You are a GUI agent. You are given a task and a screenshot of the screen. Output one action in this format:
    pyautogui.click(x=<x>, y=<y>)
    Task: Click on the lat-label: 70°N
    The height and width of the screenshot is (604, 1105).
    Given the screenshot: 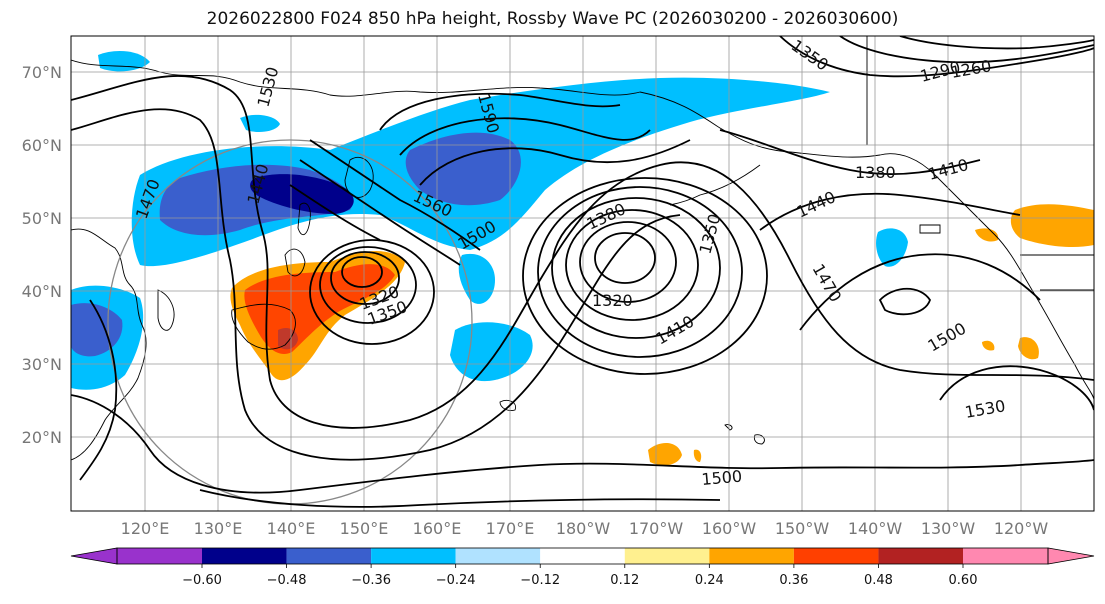 What is the action you would take?
    pyautogui.click(x=42, y=72)
    